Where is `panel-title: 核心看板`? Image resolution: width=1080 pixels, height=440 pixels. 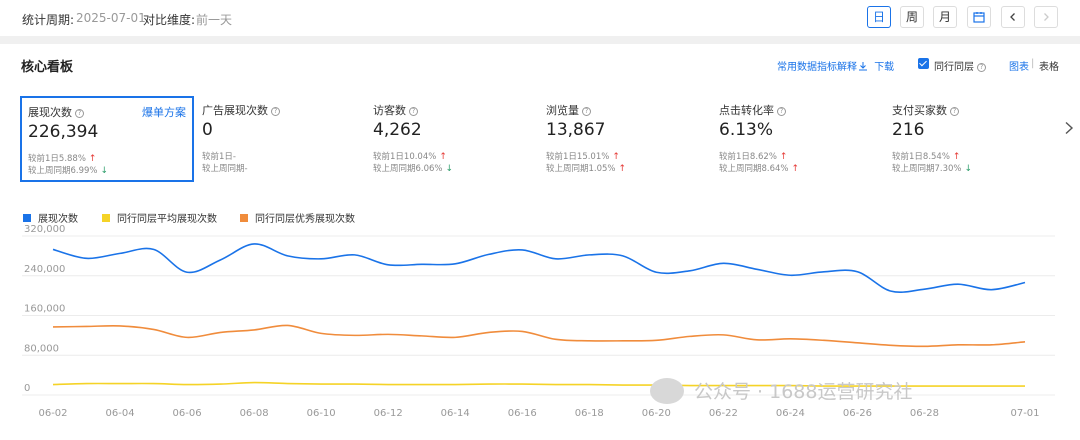
panel-title: 核心看板 is located at coordinates (47, 67).